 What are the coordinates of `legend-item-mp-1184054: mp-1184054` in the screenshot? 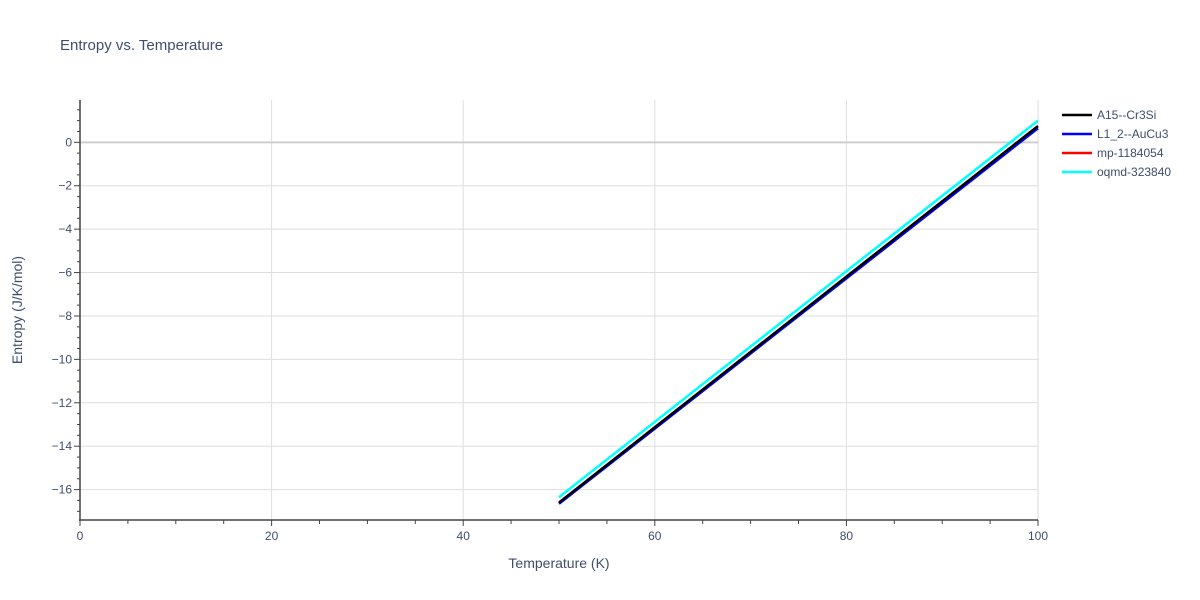 It's located at (1113, 153).